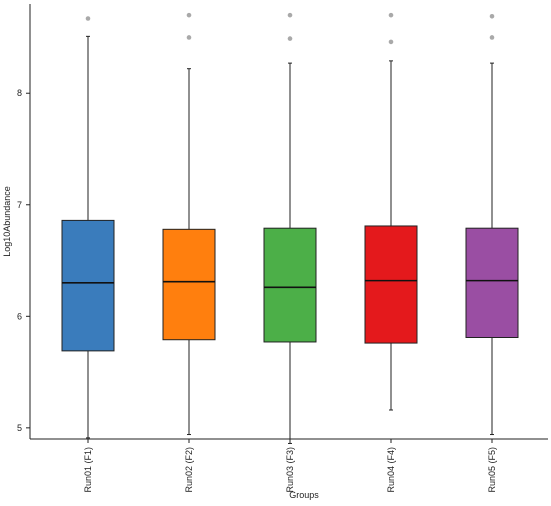 This screenshot has width=551, height=506. Describe the element at coordinates (290, 470) in the screenshot. I see `x-tick-label: Run03 (F3)` at that location.